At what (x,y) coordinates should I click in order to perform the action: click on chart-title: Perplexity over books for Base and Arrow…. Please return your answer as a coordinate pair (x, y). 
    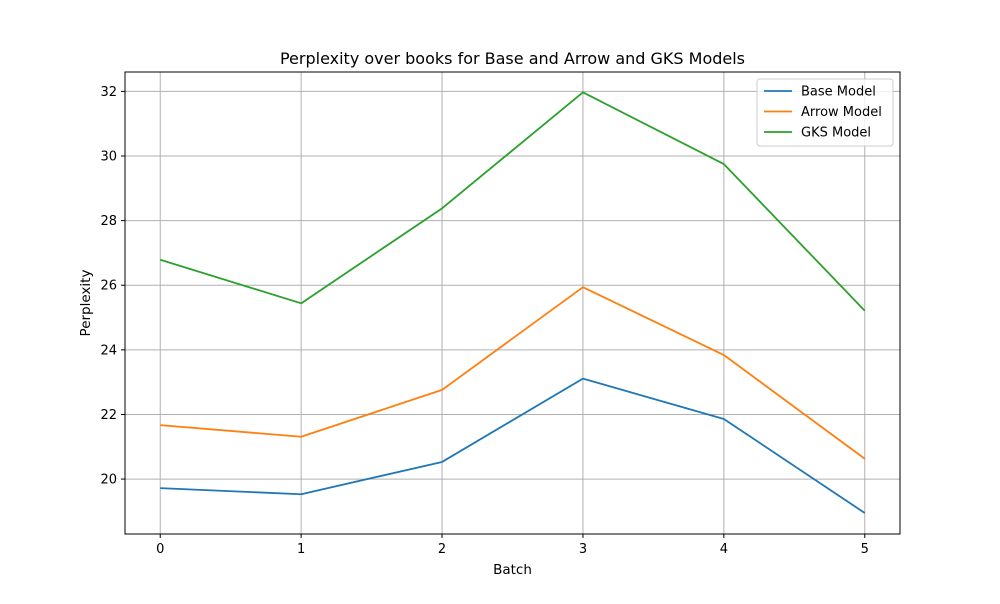
    Looking at the image, I should click on (512, 58).